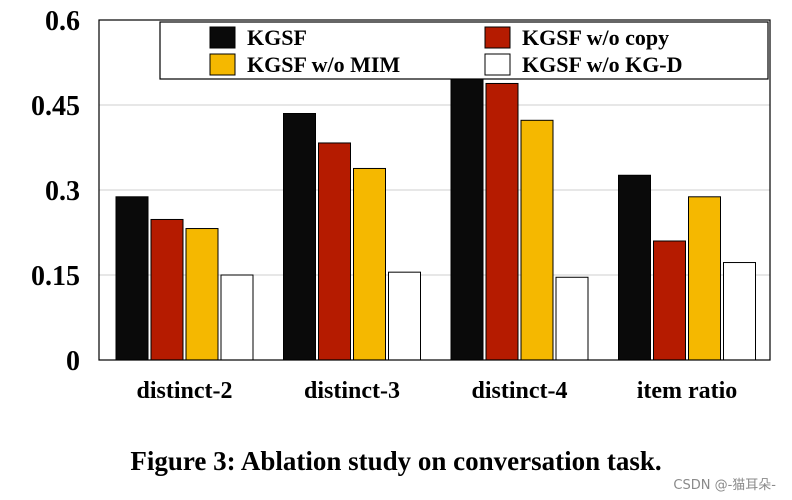 The height and width of the screenshot is (500, 792). What do you see at coordinates (520, 391) in the screenshot?
I see `x-tick-label: distinct-4` at bounding box center [520, 391].